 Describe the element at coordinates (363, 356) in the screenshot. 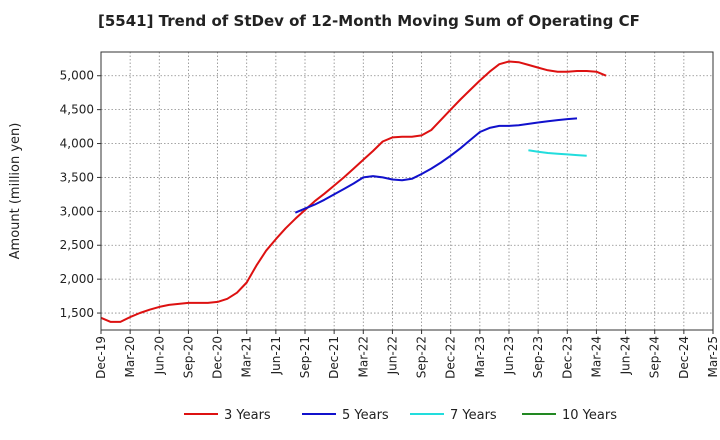

I see `x-tick-label: Mar-22` at that location.